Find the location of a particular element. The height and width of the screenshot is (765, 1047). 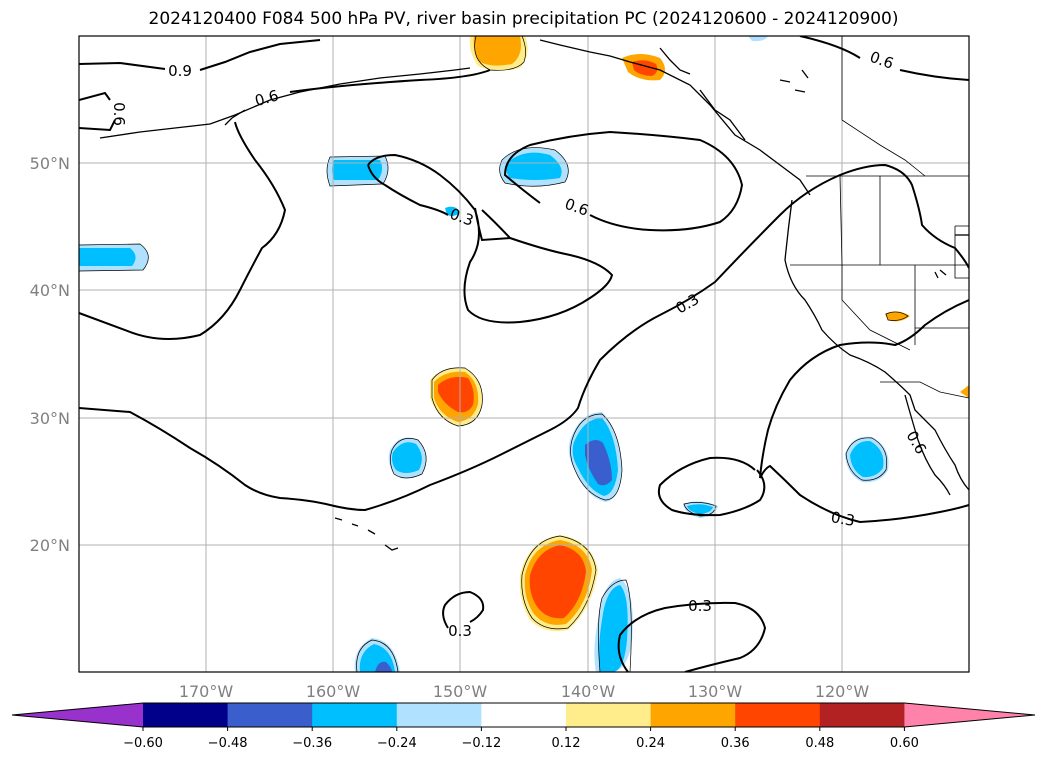

latitude-labels: 50°N 40°N 30°N 20°N is located at coordinates (50, 354).